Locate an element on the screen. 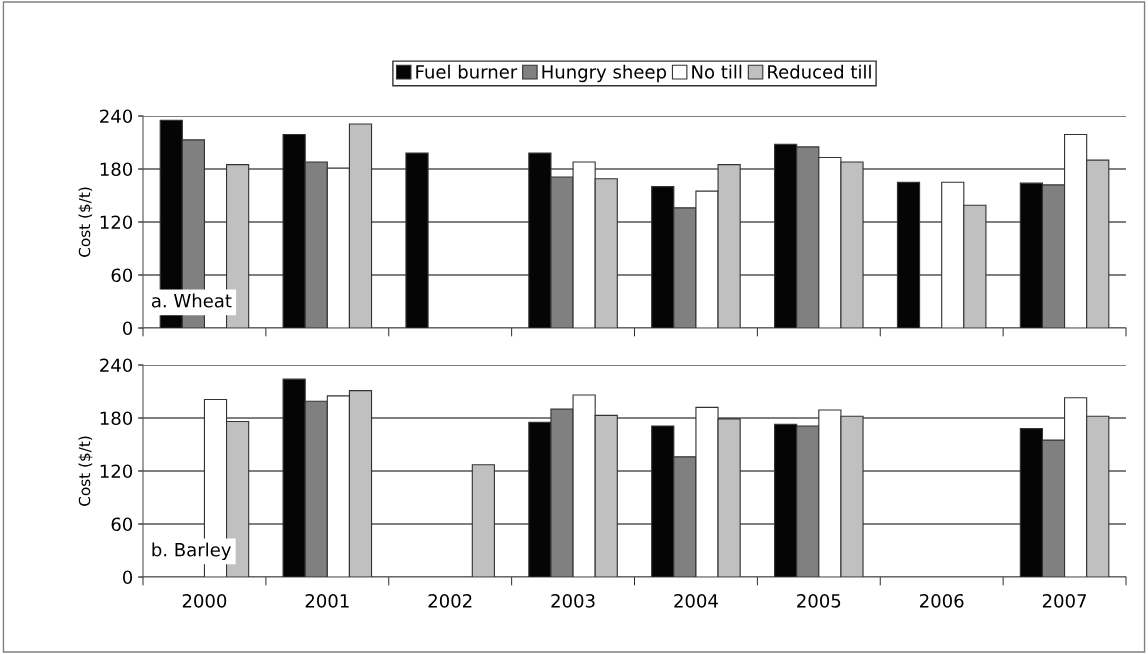 The width and height of the screenshot is (1148, 654). x-tick-label: 2002 is located at coordinates (450, 600).